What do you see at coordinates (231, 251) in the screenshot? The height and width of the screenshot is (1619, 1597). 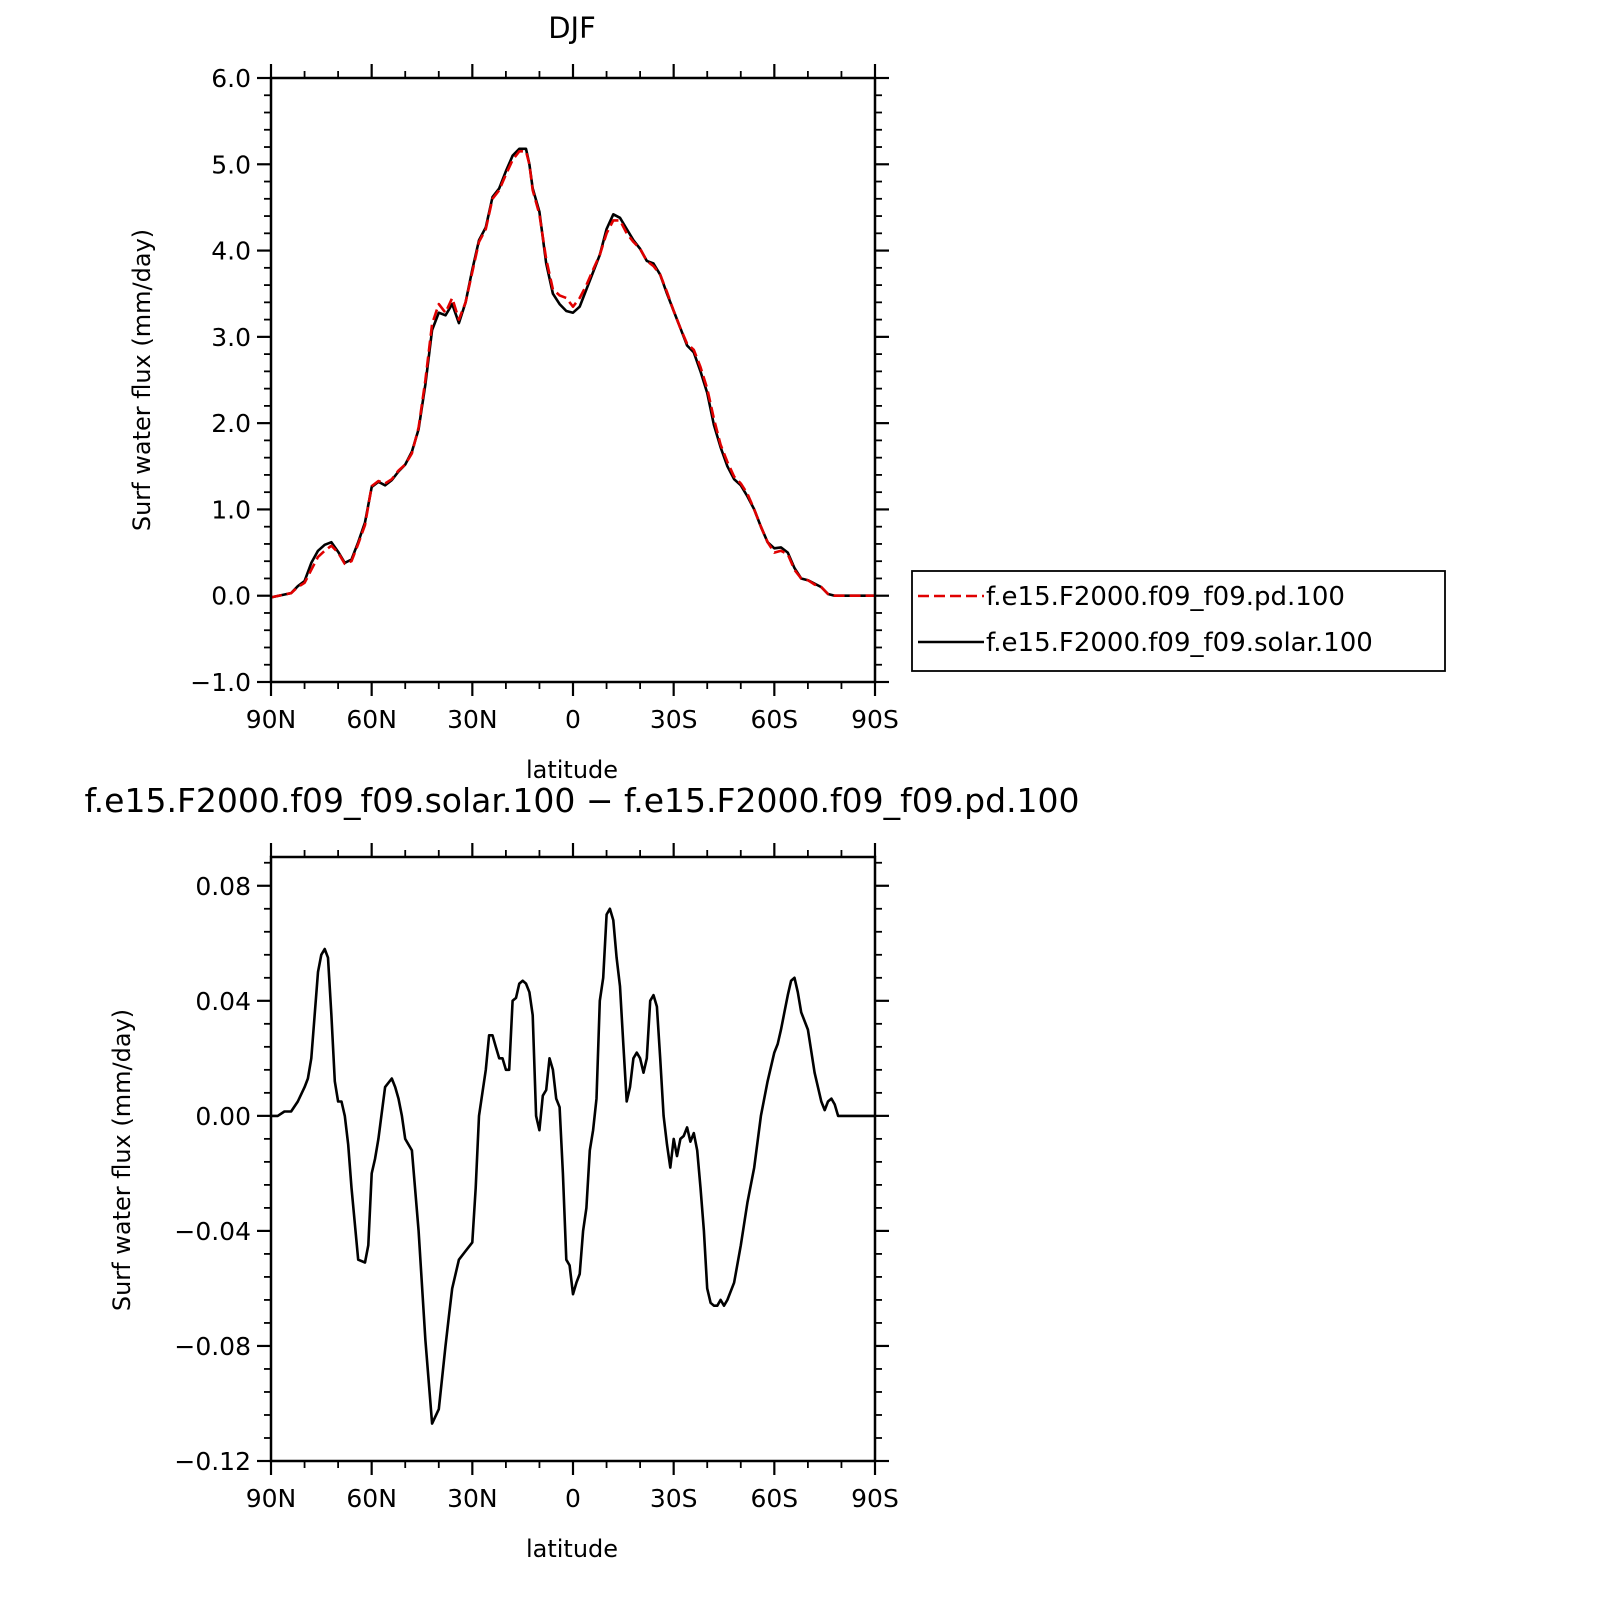 I see `y-tick-label: 4.0` at bounding box center [231, 251].